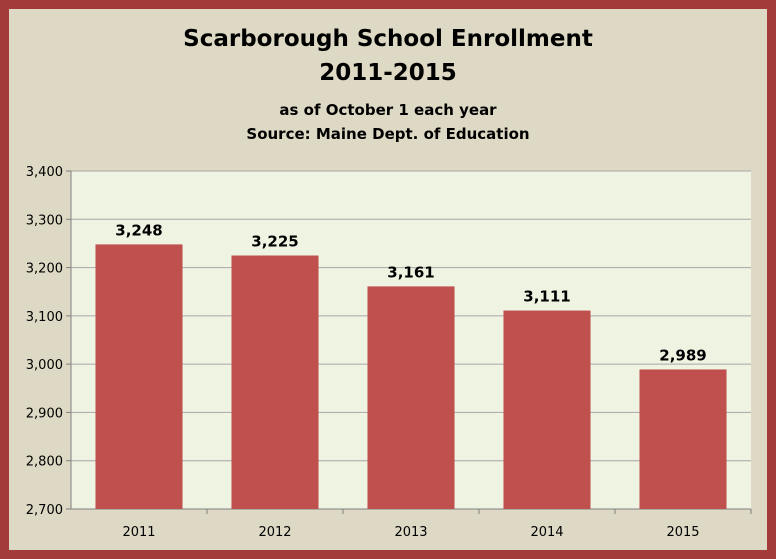  What do you see at coordinates (274, 242) in the screenshot?
I see `data-label: 3,225` at bounding box center [274, 242].